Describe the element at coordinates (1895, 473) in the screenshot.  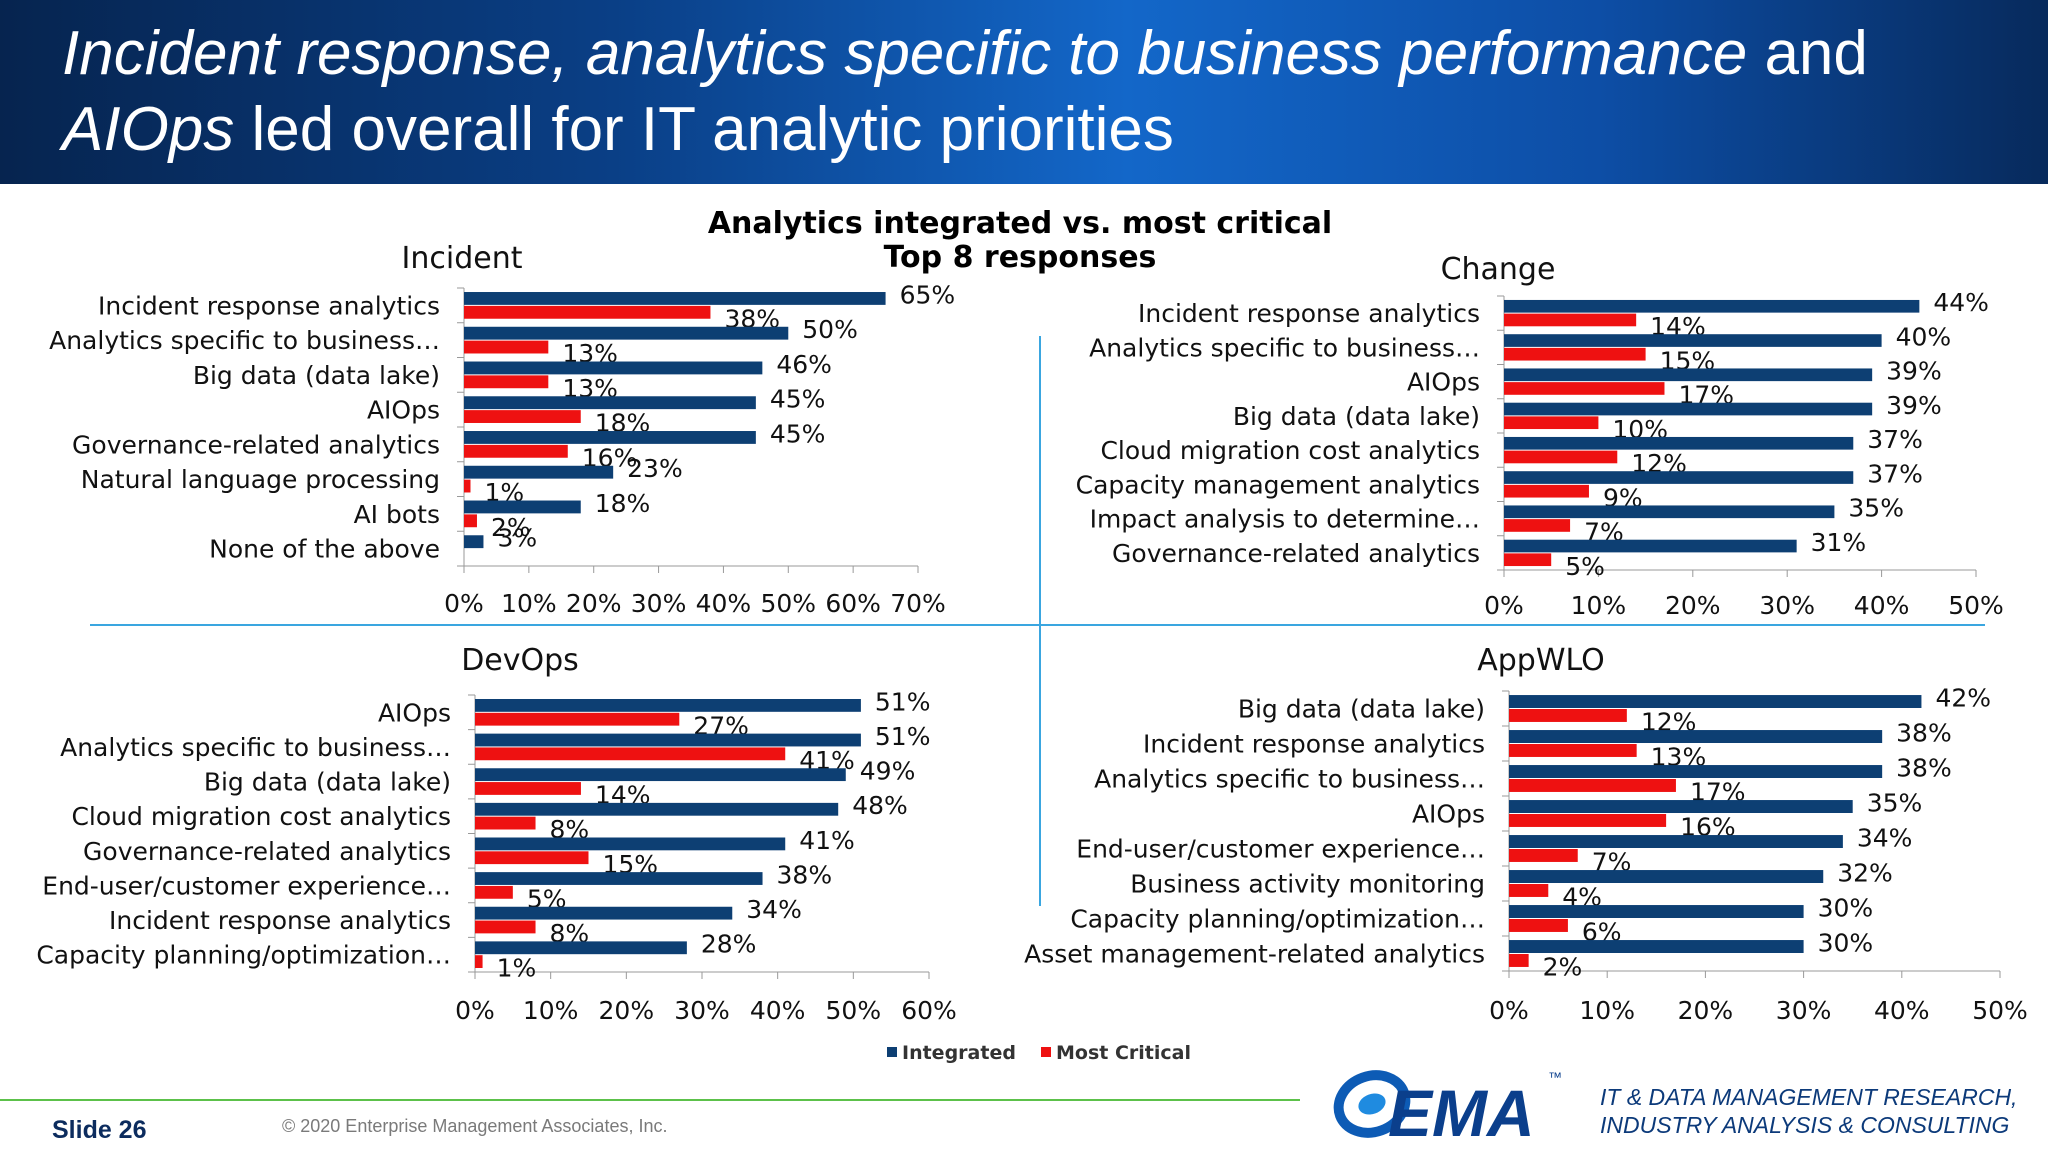
I see `data-label-integrated: 37%` at that location.